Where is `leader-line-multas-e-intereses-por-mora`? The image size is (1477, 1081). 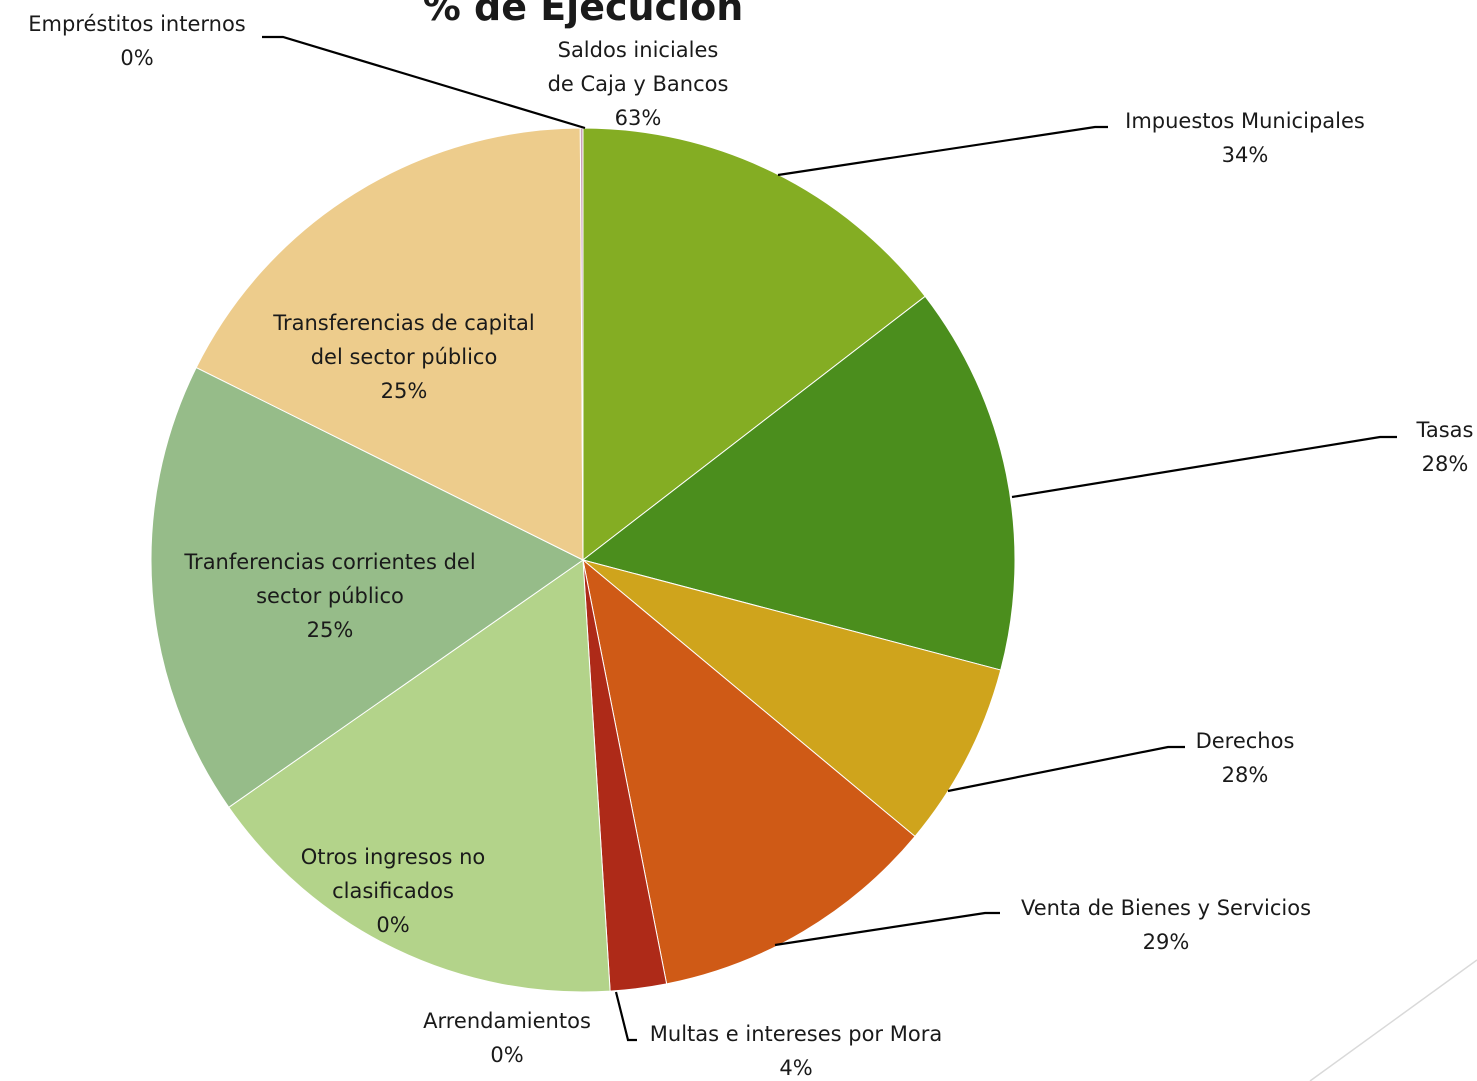 leader-line-multas-e-intereses-por-mora is located at coordinates (625, 1016).